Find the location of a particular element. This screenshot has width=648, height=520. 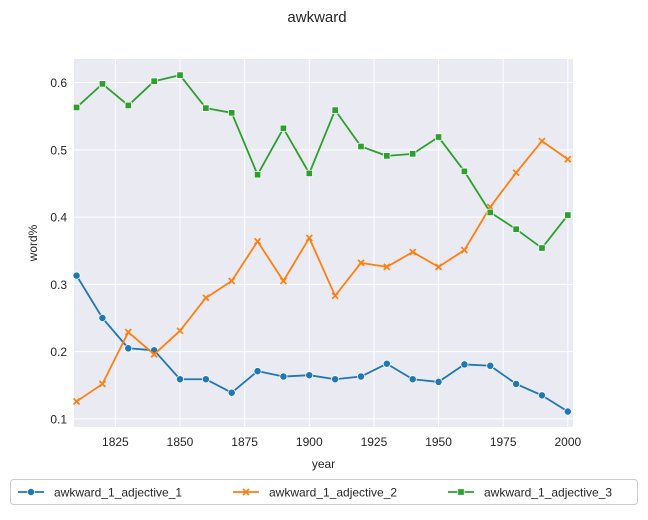

x-tick-label: 1900 is located at coordinates (309, 442).